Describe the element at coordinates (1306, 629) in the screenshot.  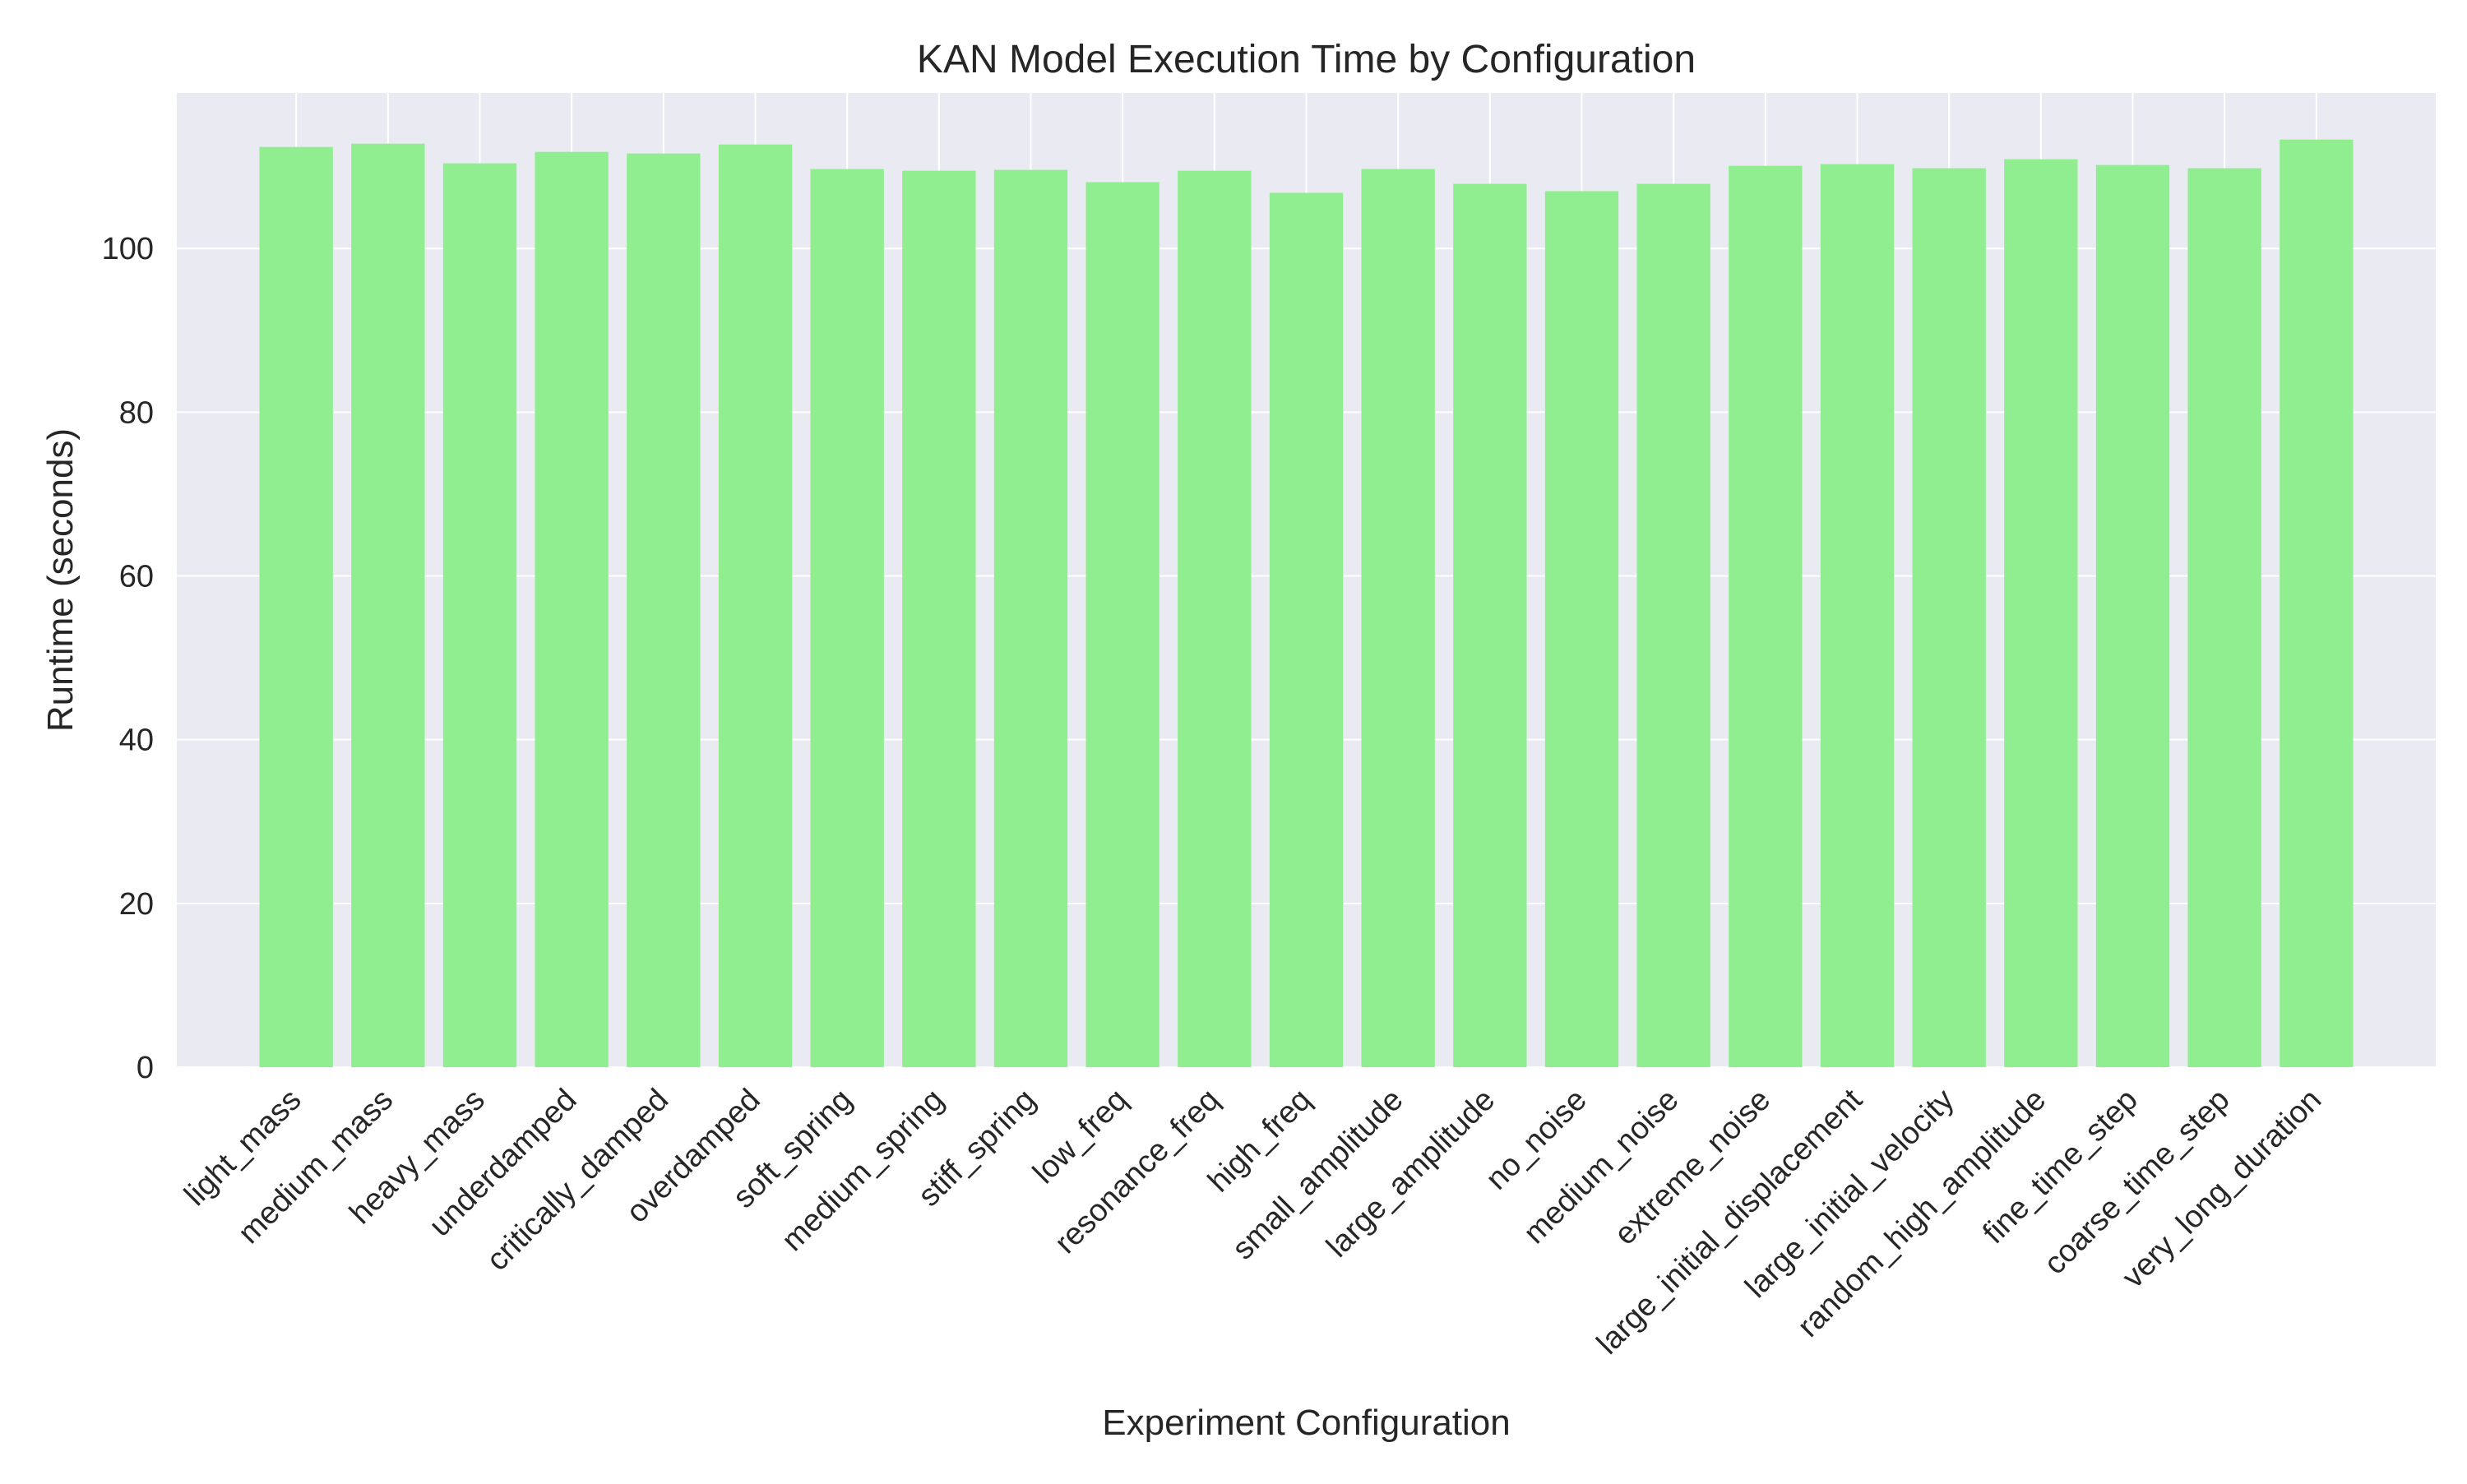
I see `bar-high_freq` at that location.